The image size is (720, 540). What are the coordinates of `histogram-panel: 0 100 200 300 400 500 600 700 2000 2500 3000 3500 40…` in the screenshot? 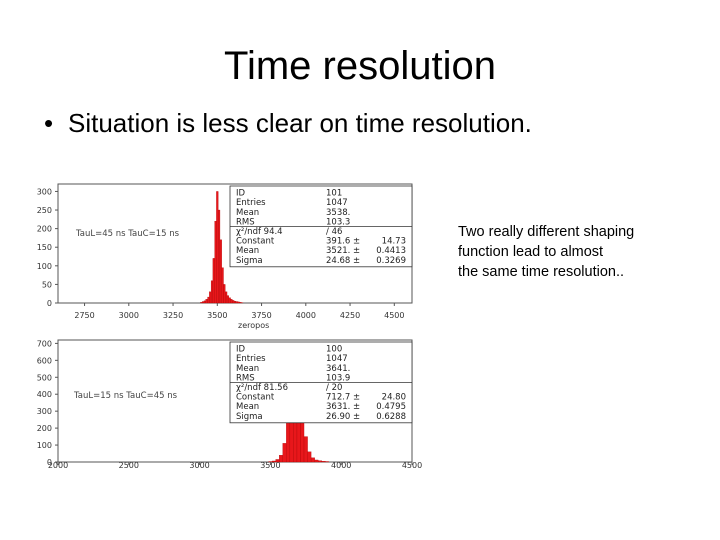 It's located at (229, 404).